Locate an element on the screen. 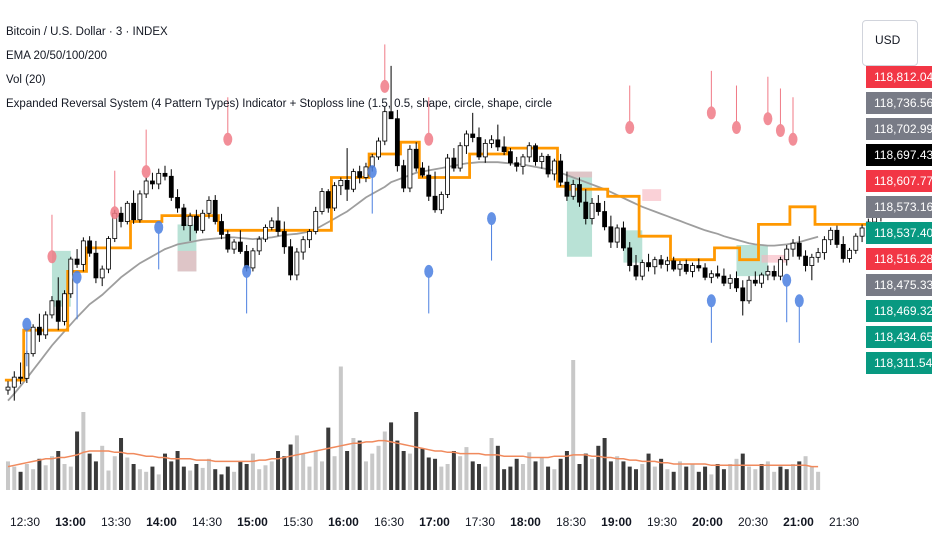 Image resolution: width=932 pixels, height=550 pixels. time-axis-label: 21:30 is located at coordinates (844, 522).